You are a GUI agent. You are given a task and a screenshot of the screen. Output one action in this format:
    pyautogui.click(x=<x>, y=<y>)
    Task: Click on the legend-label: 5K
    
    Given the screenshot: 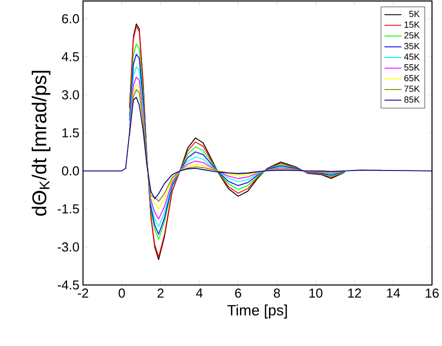 What is the action you would take?
    pyautogui.click(x=414, y=14)
    